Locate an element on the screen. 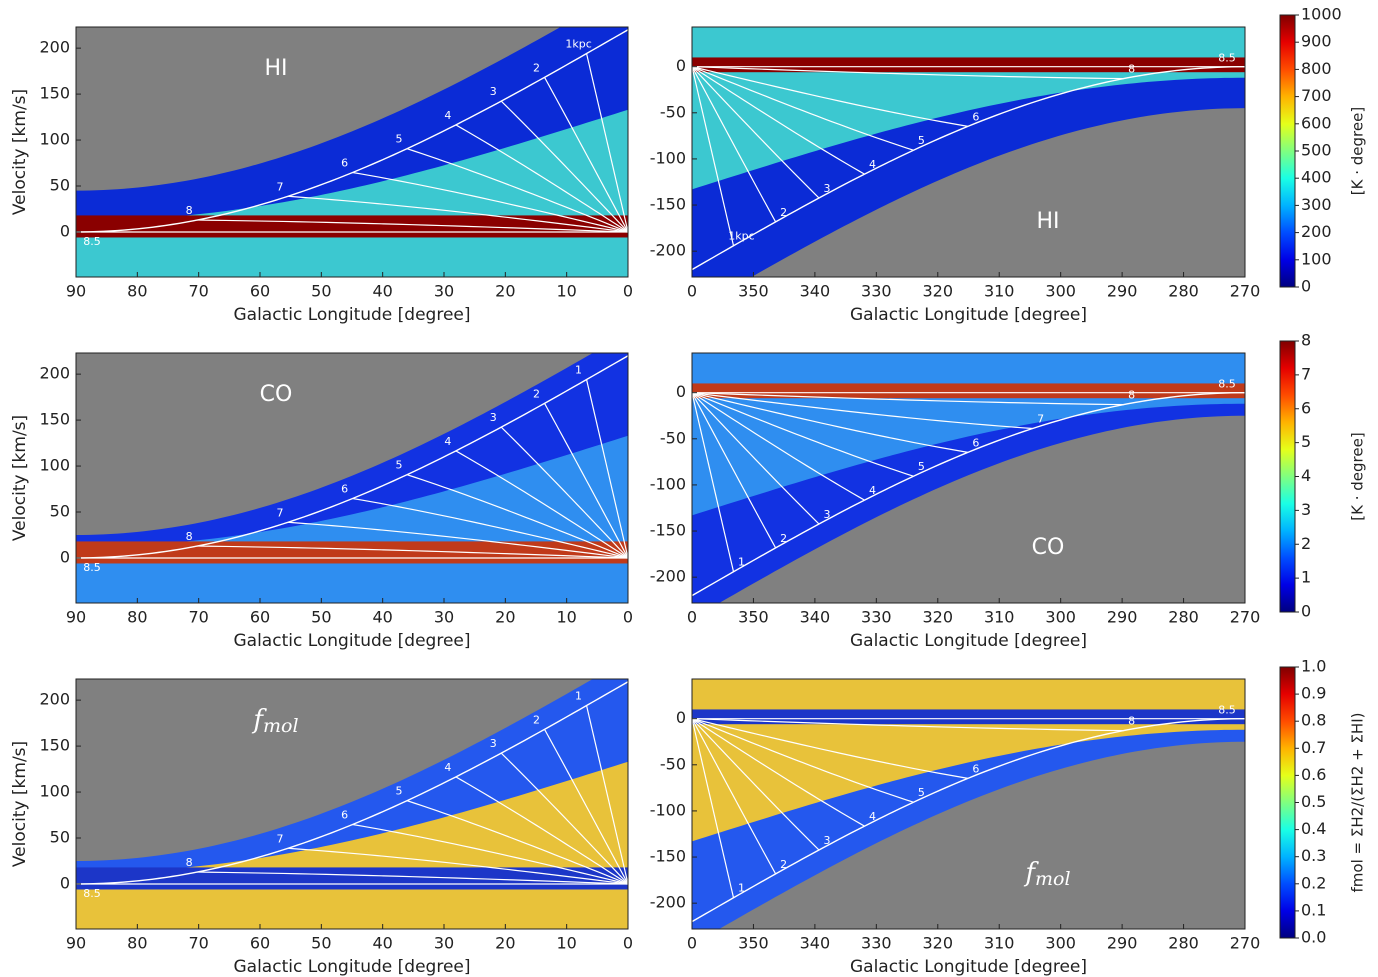 The width and height of the screenshot is (1378, 977). distance-label: 2 is located at coordinates (536, 67).